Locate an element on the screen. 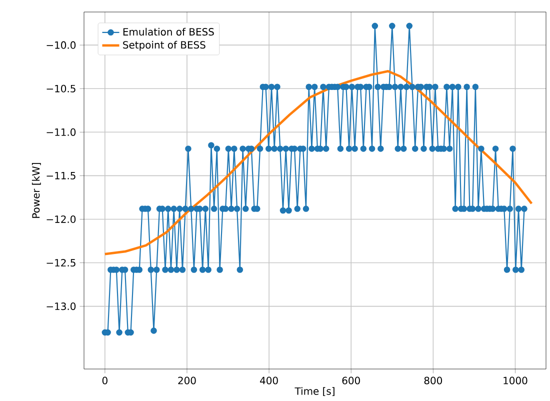 Image resolution: width=550 pixels, height=401 pixels. x-tick-label: 800 is located at coordinates (433, 380).